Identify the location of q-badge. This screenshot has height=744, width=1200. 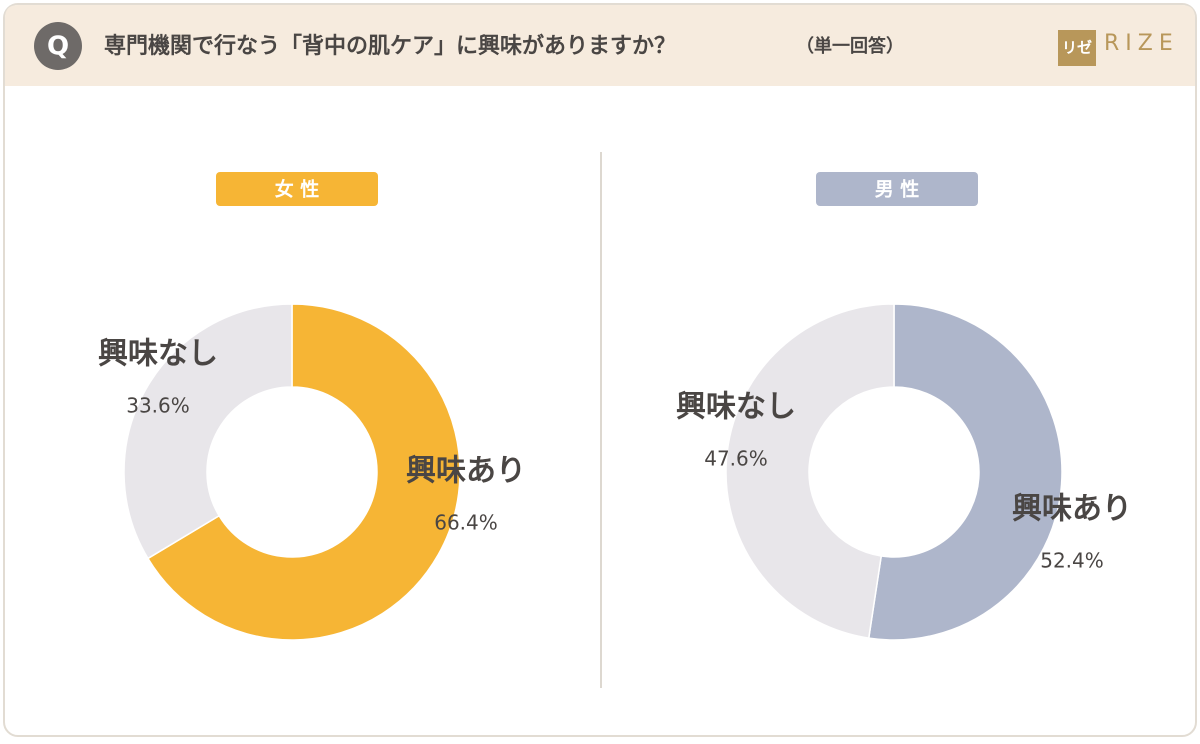
(58, 46).